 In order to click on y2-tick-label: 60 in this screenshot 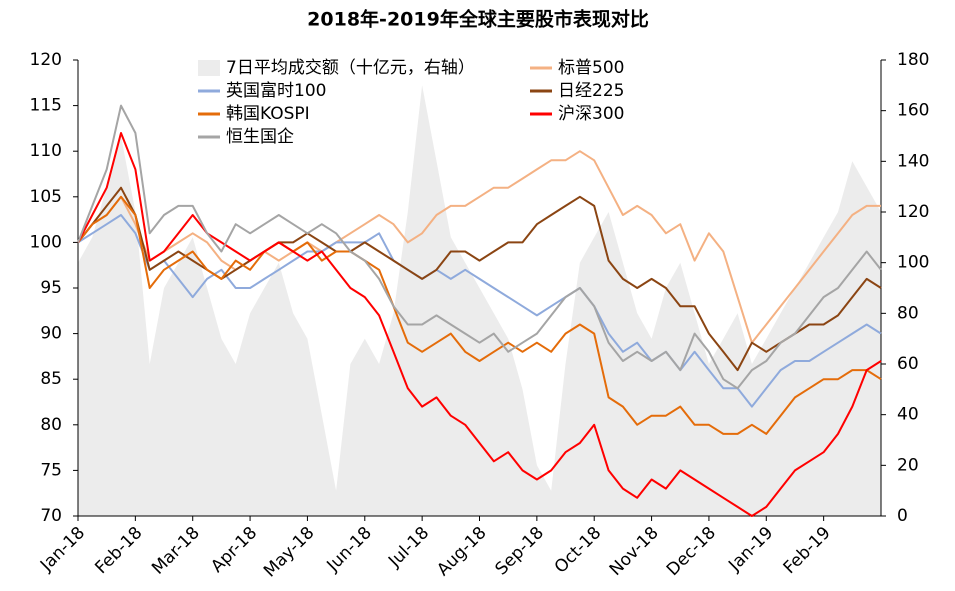, I will do `click(908, 364)`.